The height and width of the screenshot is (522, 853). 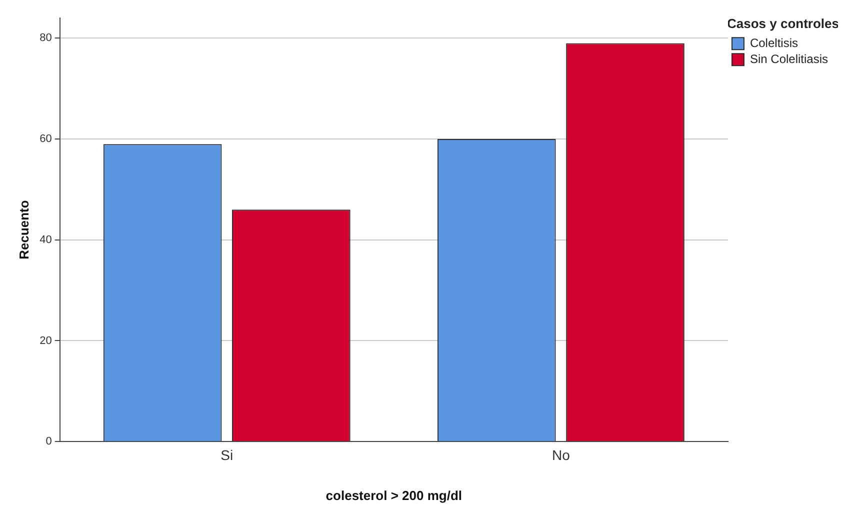 I want to click on y-tick-label: 20, so click(x=46, y=340).